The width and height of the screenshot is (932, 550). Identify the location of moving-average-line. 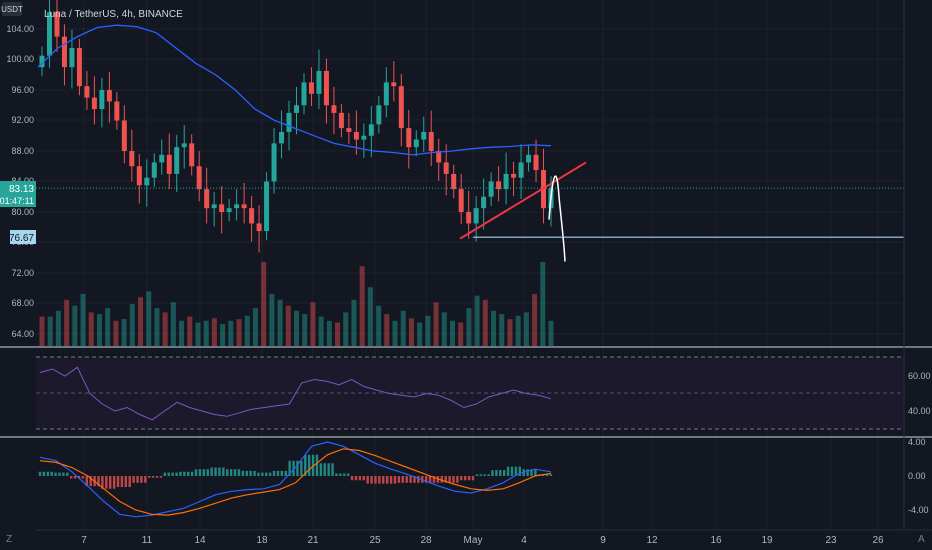
(294, 90).